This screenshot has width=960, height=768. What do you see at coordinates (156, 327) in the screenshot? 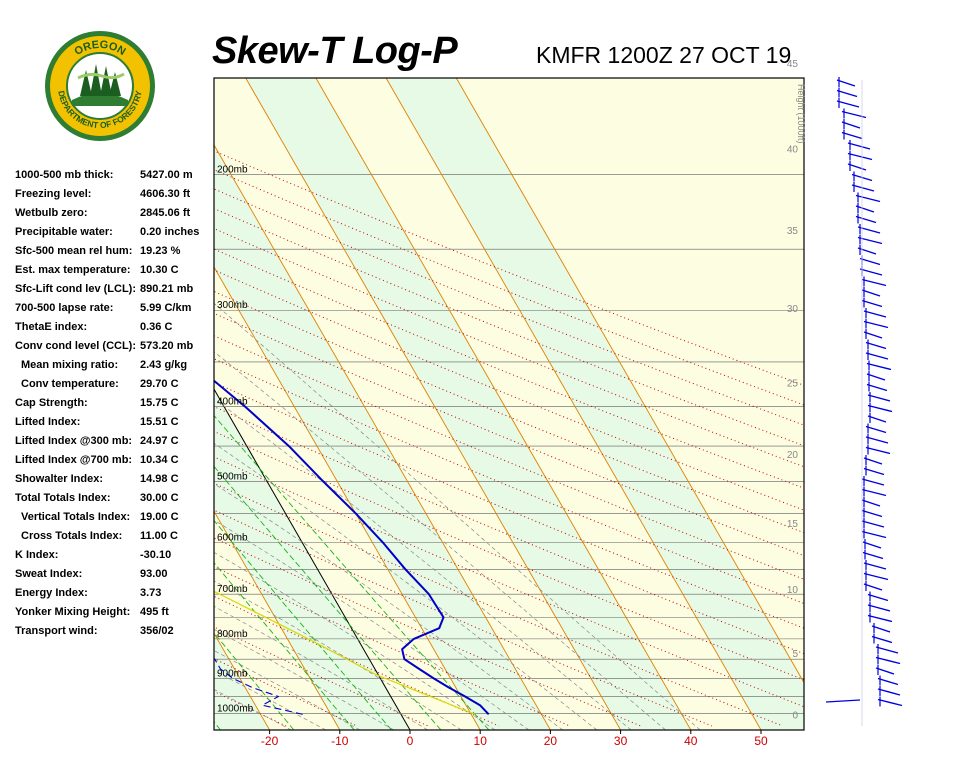
I see `stat-value: 0.36 C` at bounding box center [156, 327].